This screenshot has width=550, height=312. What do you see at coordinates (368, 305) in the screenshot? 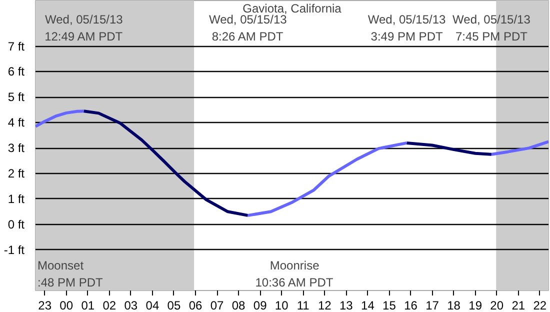
I see `x-tick-label: 14` at bounding box center [368, 305].